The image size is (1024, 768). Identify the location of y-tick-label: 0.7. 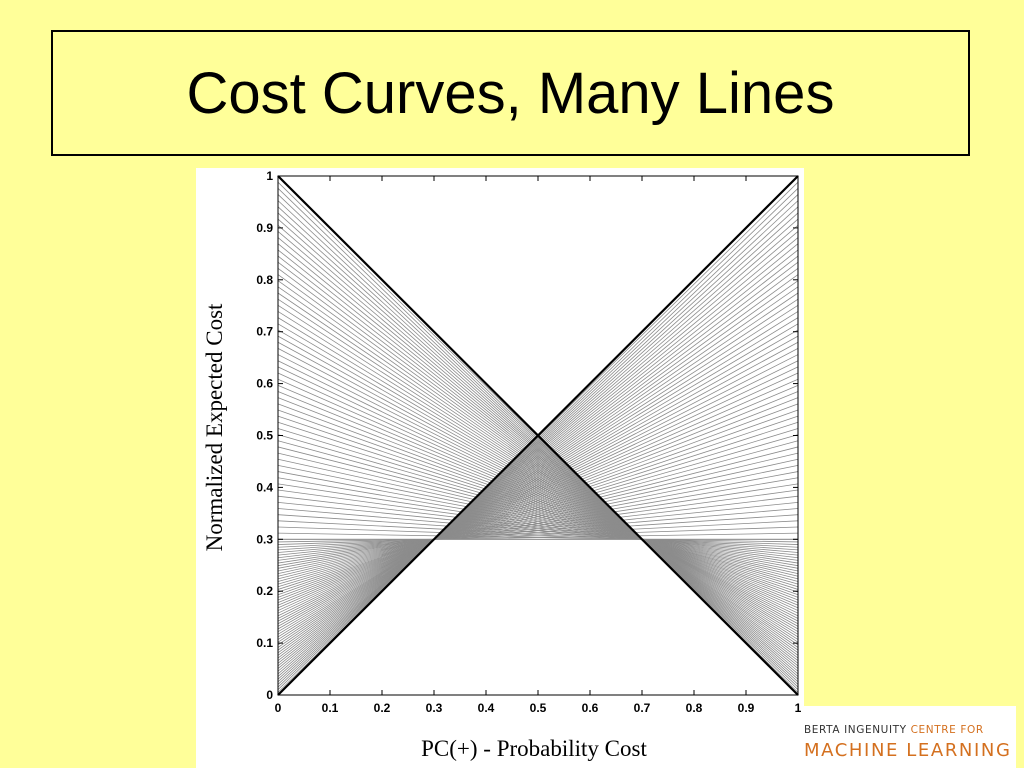
(264, 332).